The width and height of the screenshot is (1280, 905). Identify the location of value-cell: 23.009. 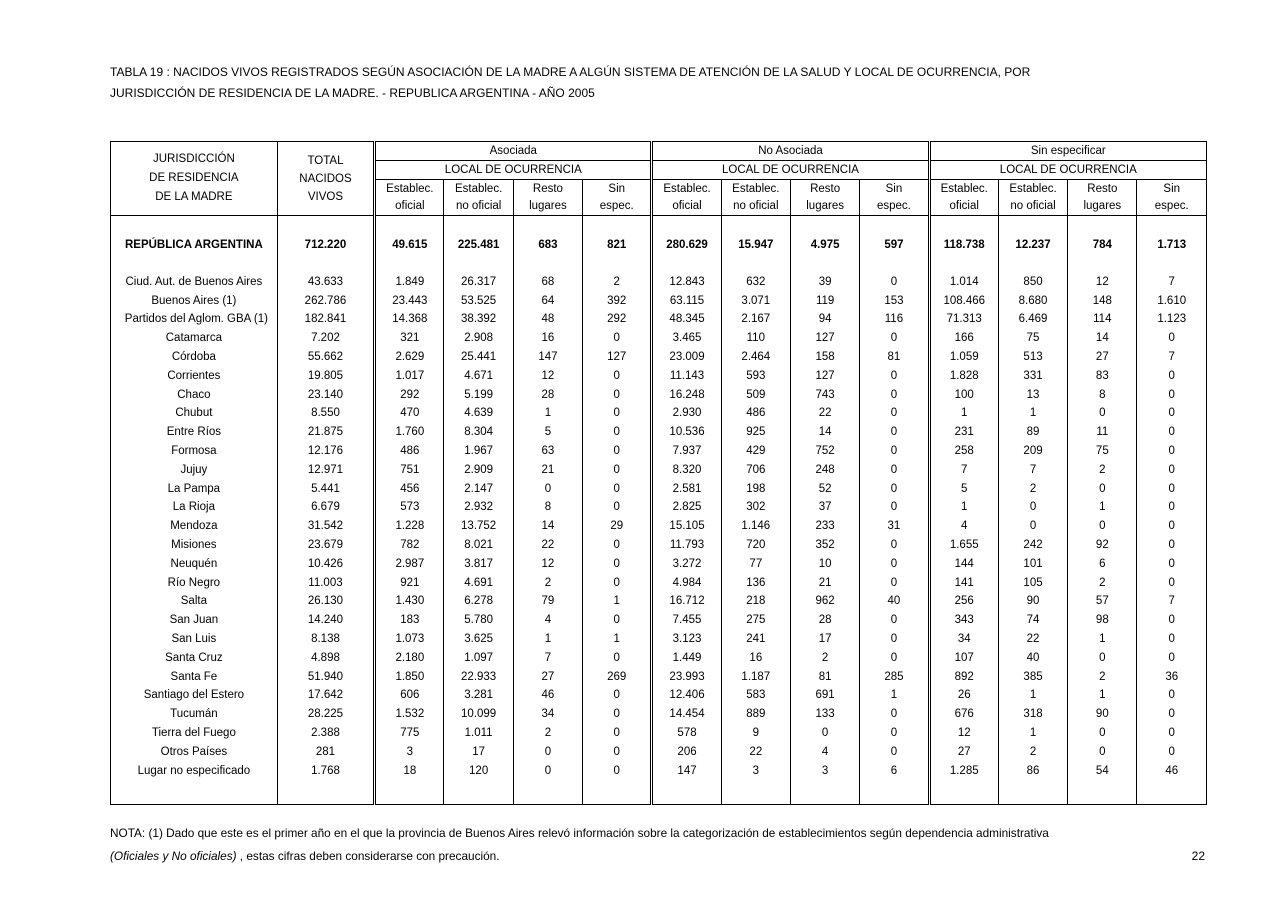
(686, 357).